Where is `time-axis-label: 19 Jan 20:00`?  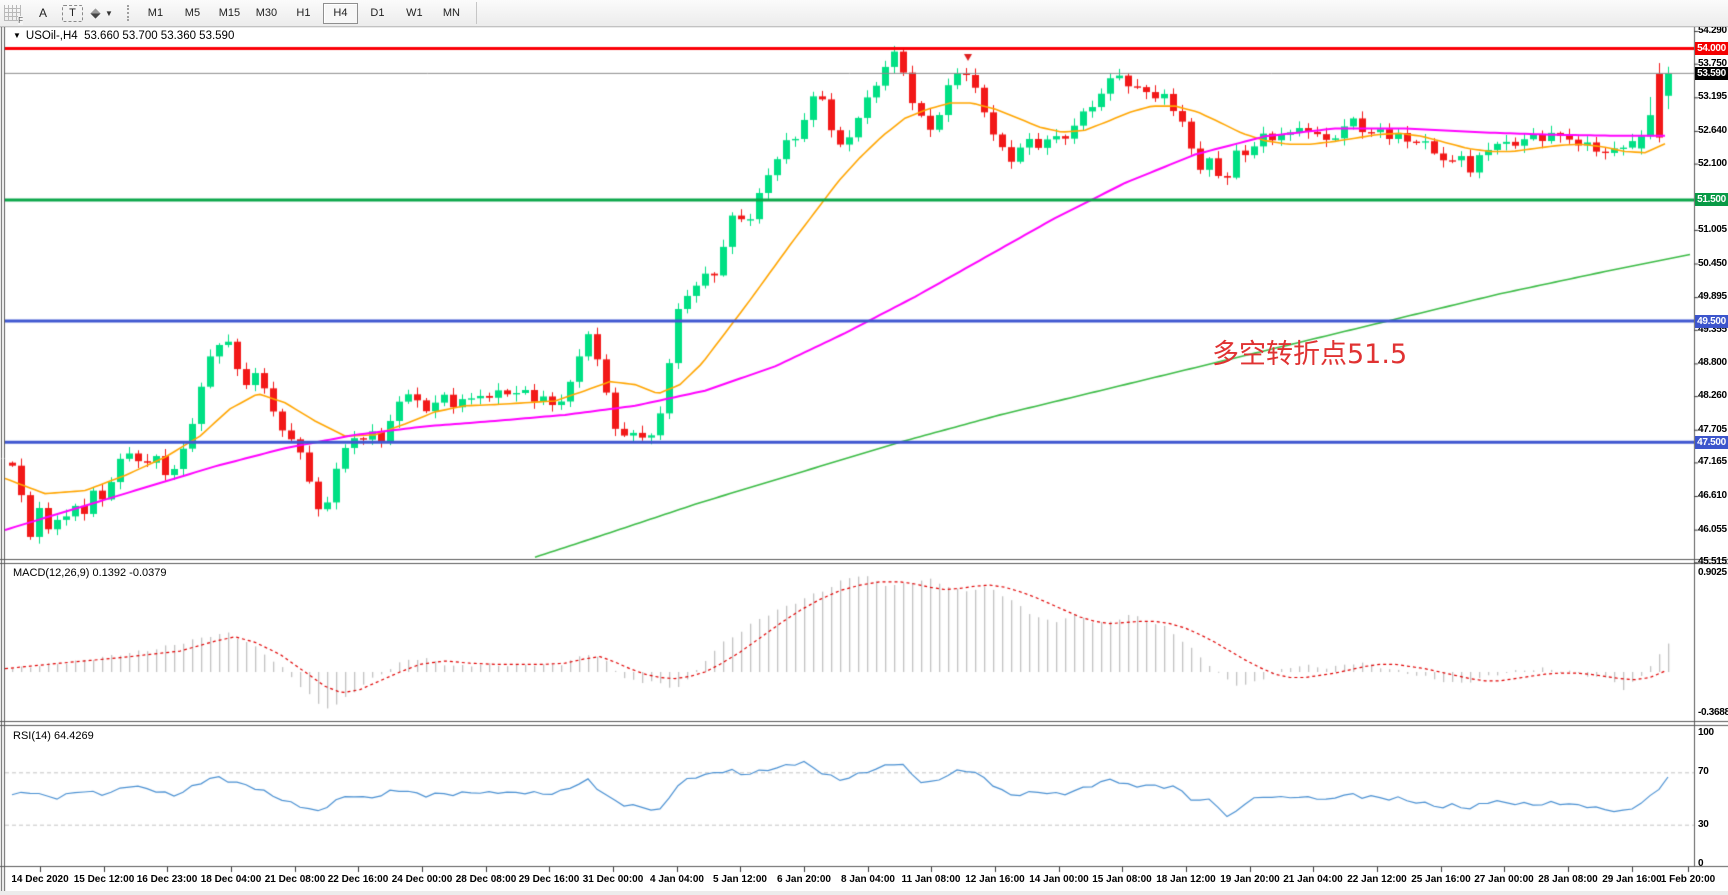 time-axis-label: 19 Jan 20:00 is located at coordinates (1250, 879).